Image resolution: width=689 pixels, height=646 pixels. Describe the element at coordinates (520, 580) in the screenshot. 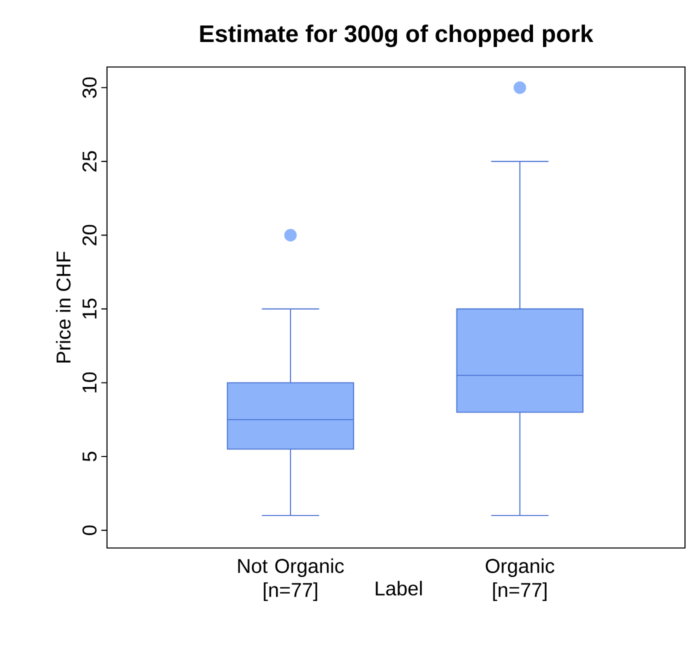

I see `x-tick-label: Organic [n=77]` at that location.